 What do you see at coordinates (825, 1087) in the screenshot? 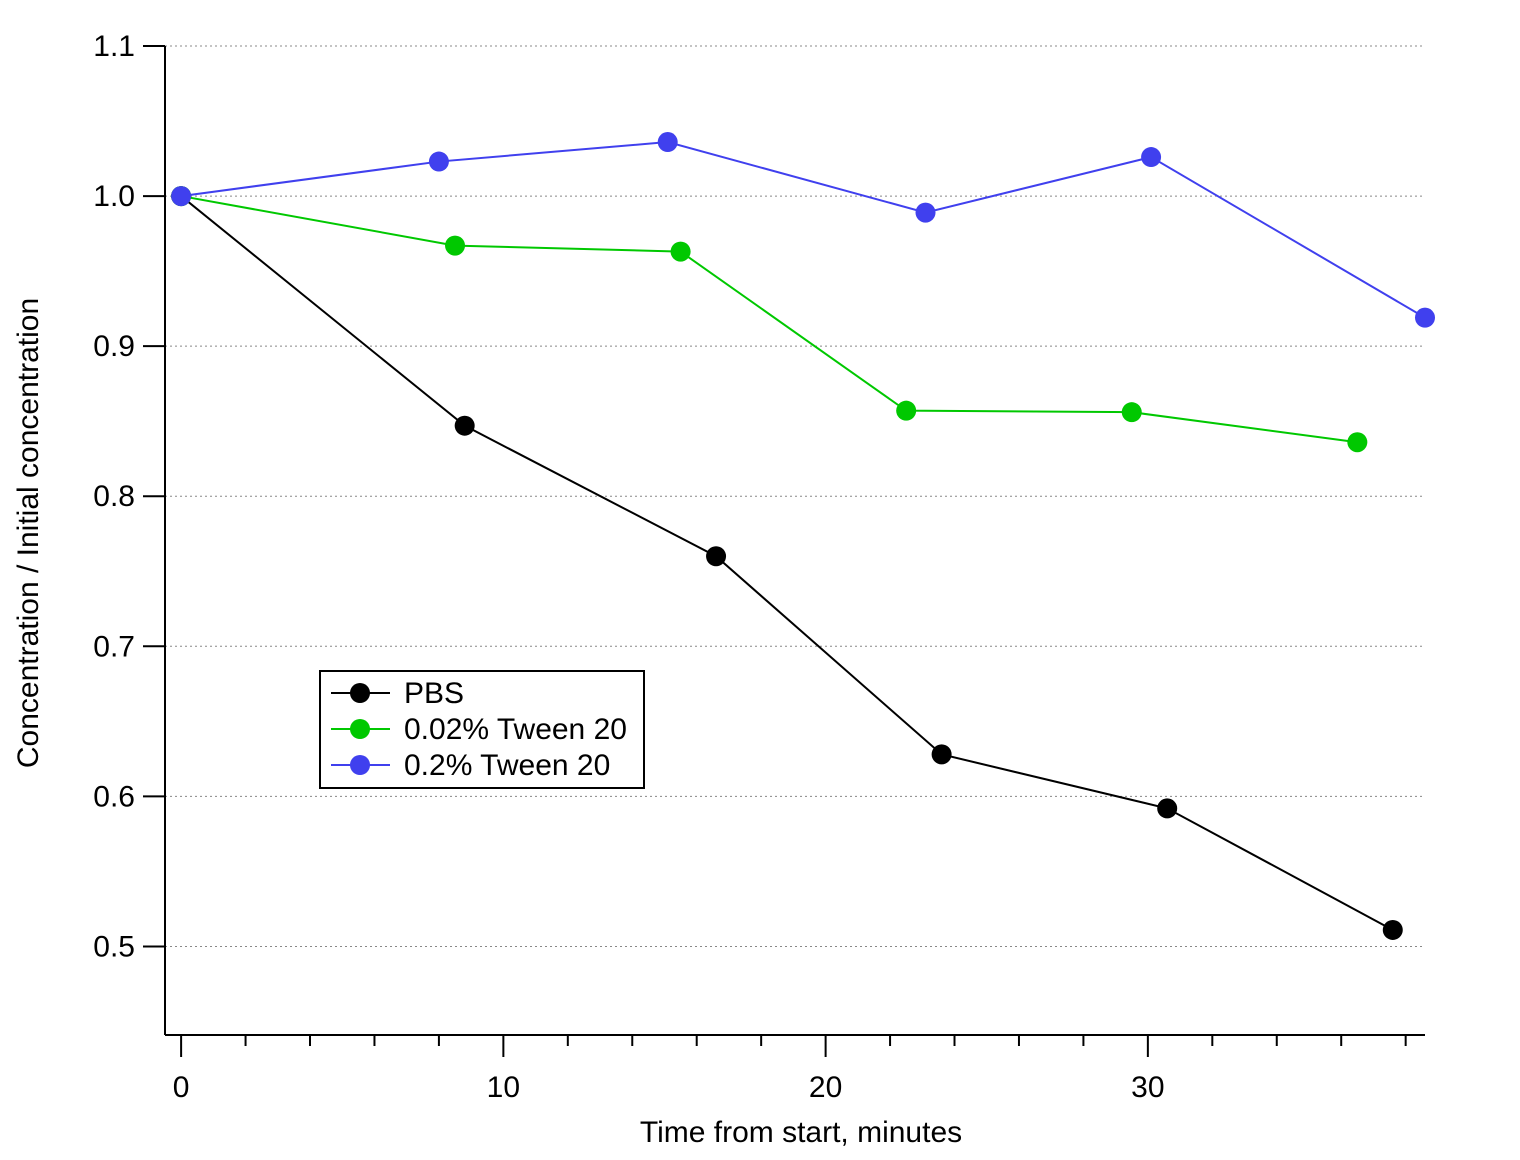
I see `x-tick-label: 20` at bounding box center [825, 1087].